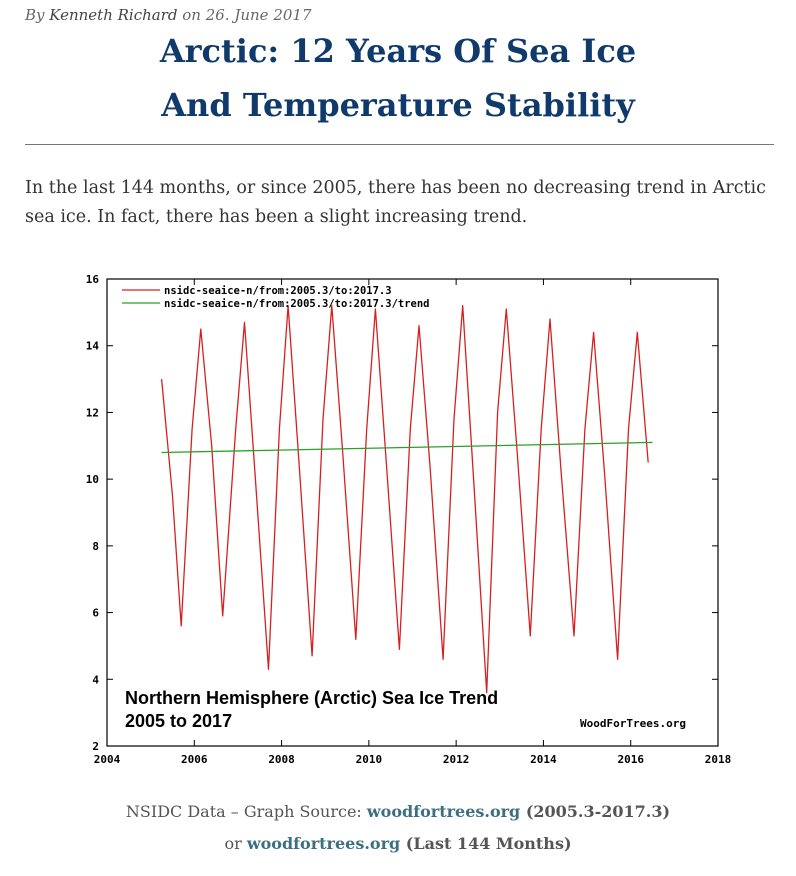 The image size is (796, 876). Describe the element at coordinates (247, 15) in the screenshot. I see `byline-date: on 26. June 2017` at that location.